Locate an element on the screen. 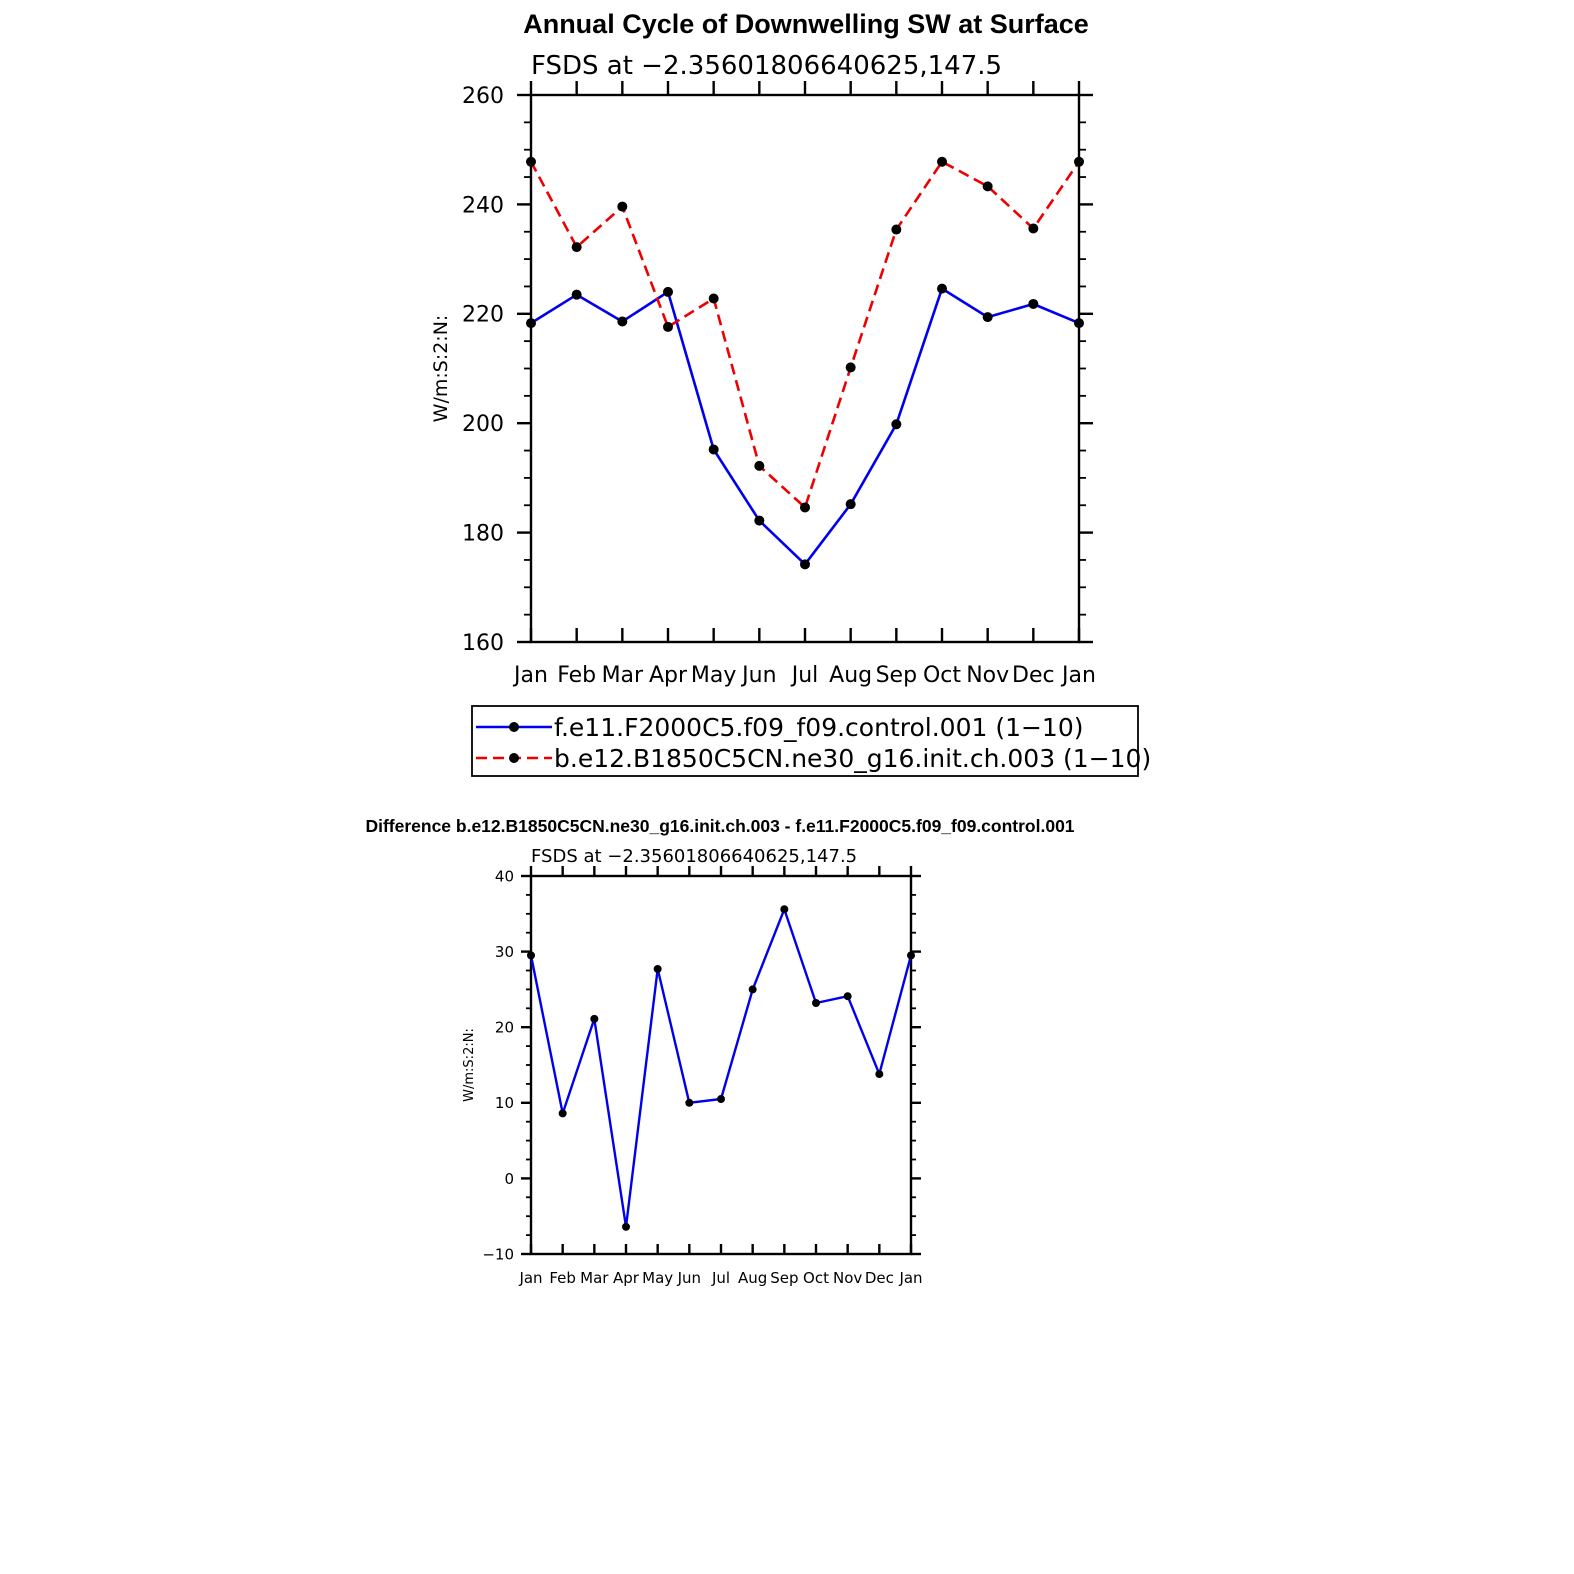 Image resolution: width=1574 pixels, height=1574 pixels. y-tick-label: 160 is located at coordinates (483, 643).